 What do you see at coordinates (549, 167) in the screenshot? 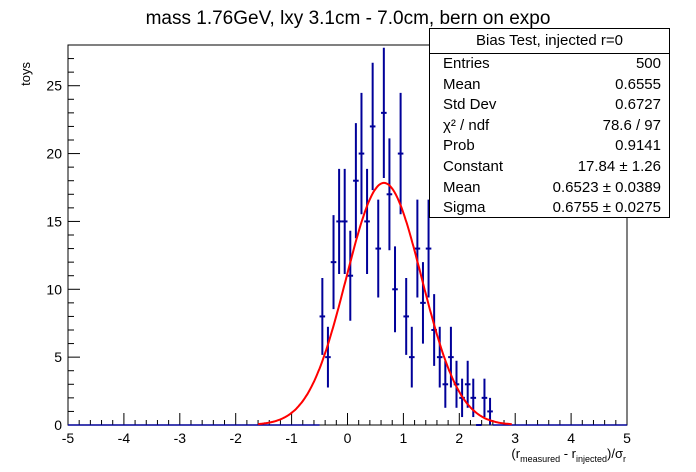
I see `stats-row: Constant 17.84 ± 1.26` at bounding box center [549, 167].